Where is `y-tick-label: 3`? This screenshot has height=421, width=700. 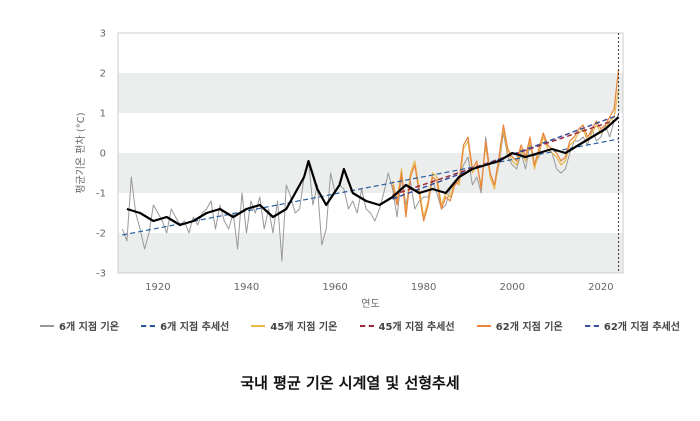
y-tick-label: 3 is located at coordinates (103, 34).